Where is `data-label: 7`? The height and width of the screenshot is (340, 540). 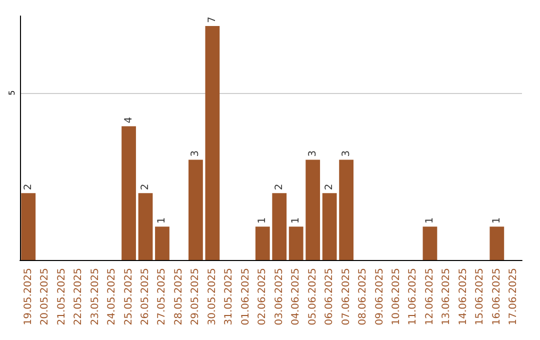
data-label: 7 is located at coordinates (212, 20).